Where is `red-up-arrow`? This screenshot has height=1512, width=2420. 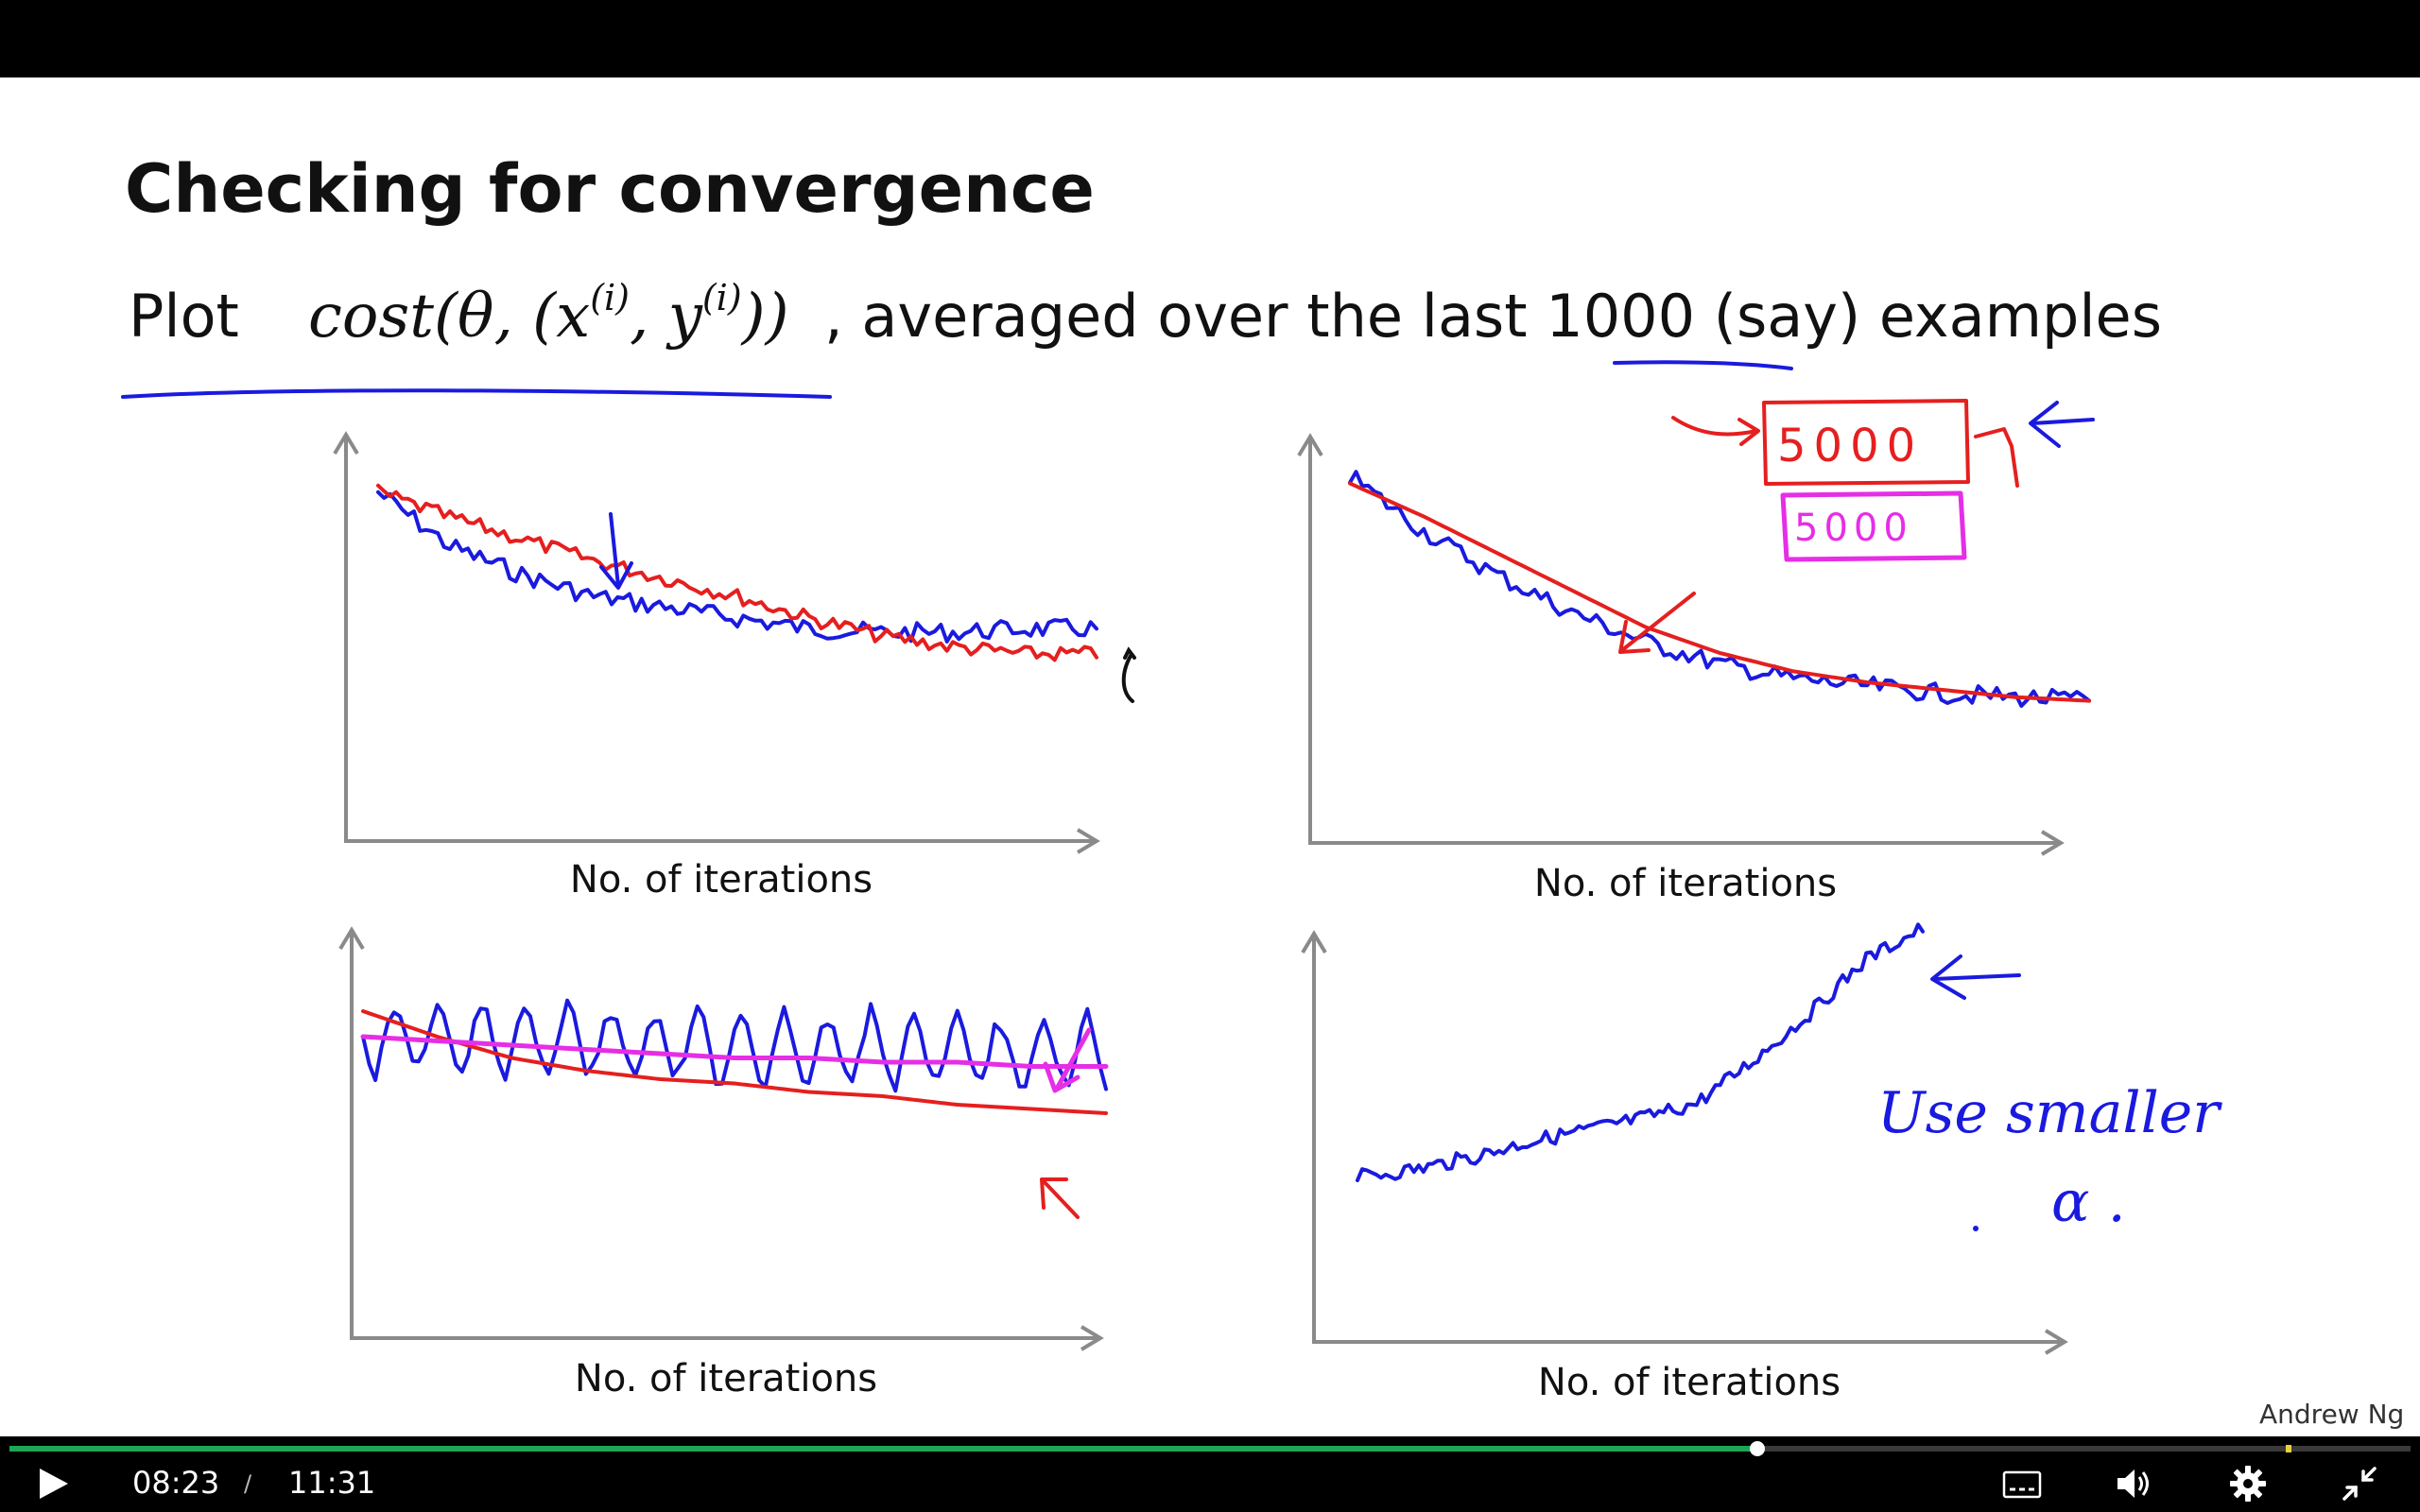
red-up-arrow is located at coordinates (1060, 1198).